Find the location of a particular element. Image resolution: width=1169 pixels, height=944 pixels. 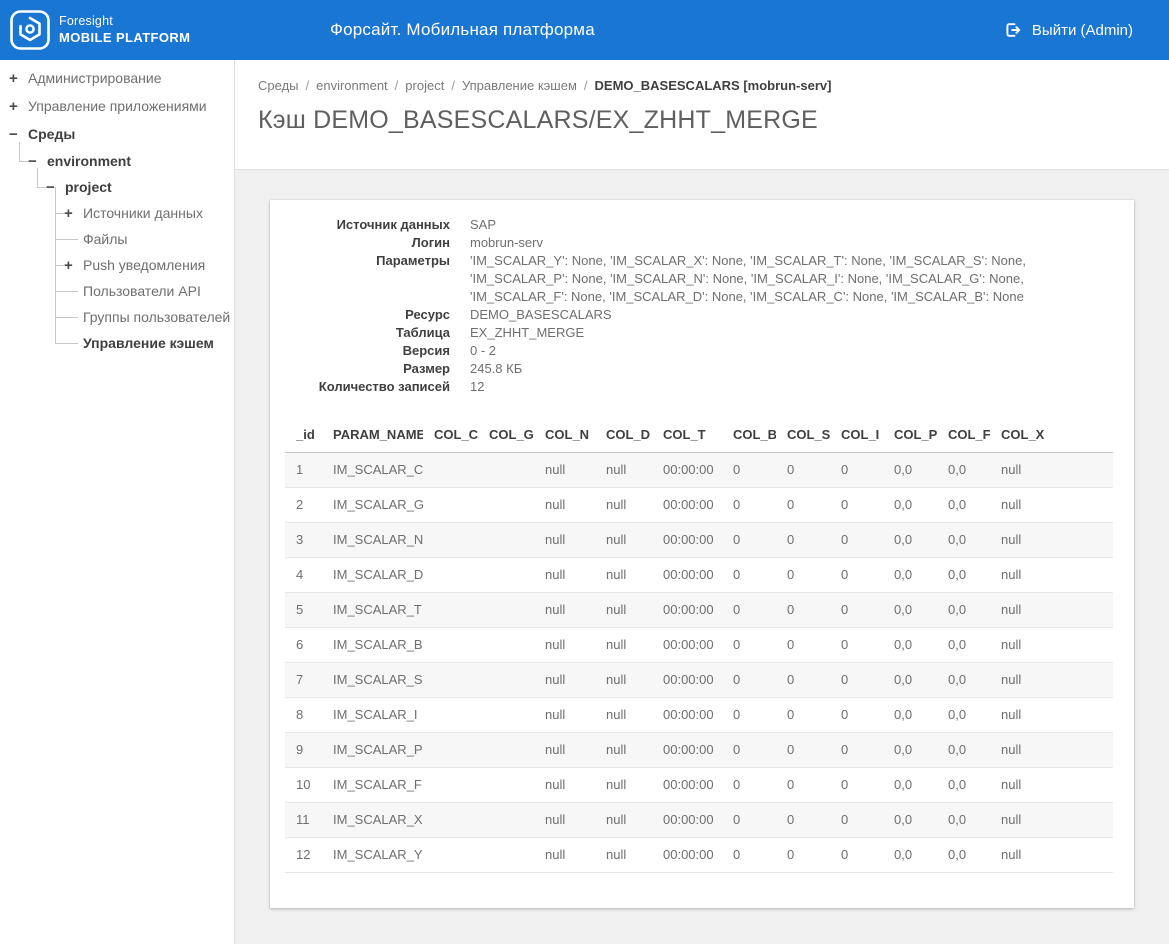

logo-brand-name: Foresight is located at coordinates (86, 21).